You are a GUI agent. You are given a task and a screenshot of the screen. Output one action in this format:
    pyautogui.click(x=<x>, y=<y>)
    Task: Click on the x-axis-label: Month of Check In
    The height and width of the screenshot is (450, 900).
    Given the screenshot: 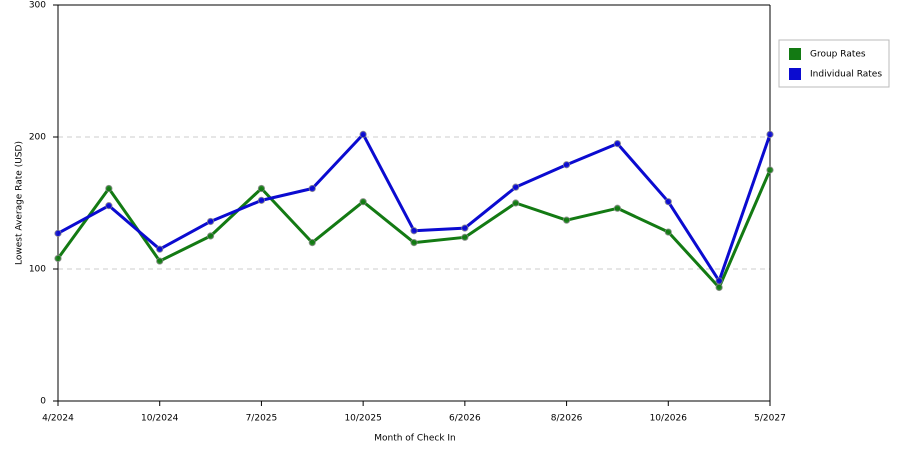 What is the action you would take?
    pyautogui.click(x=415, y=439)
    